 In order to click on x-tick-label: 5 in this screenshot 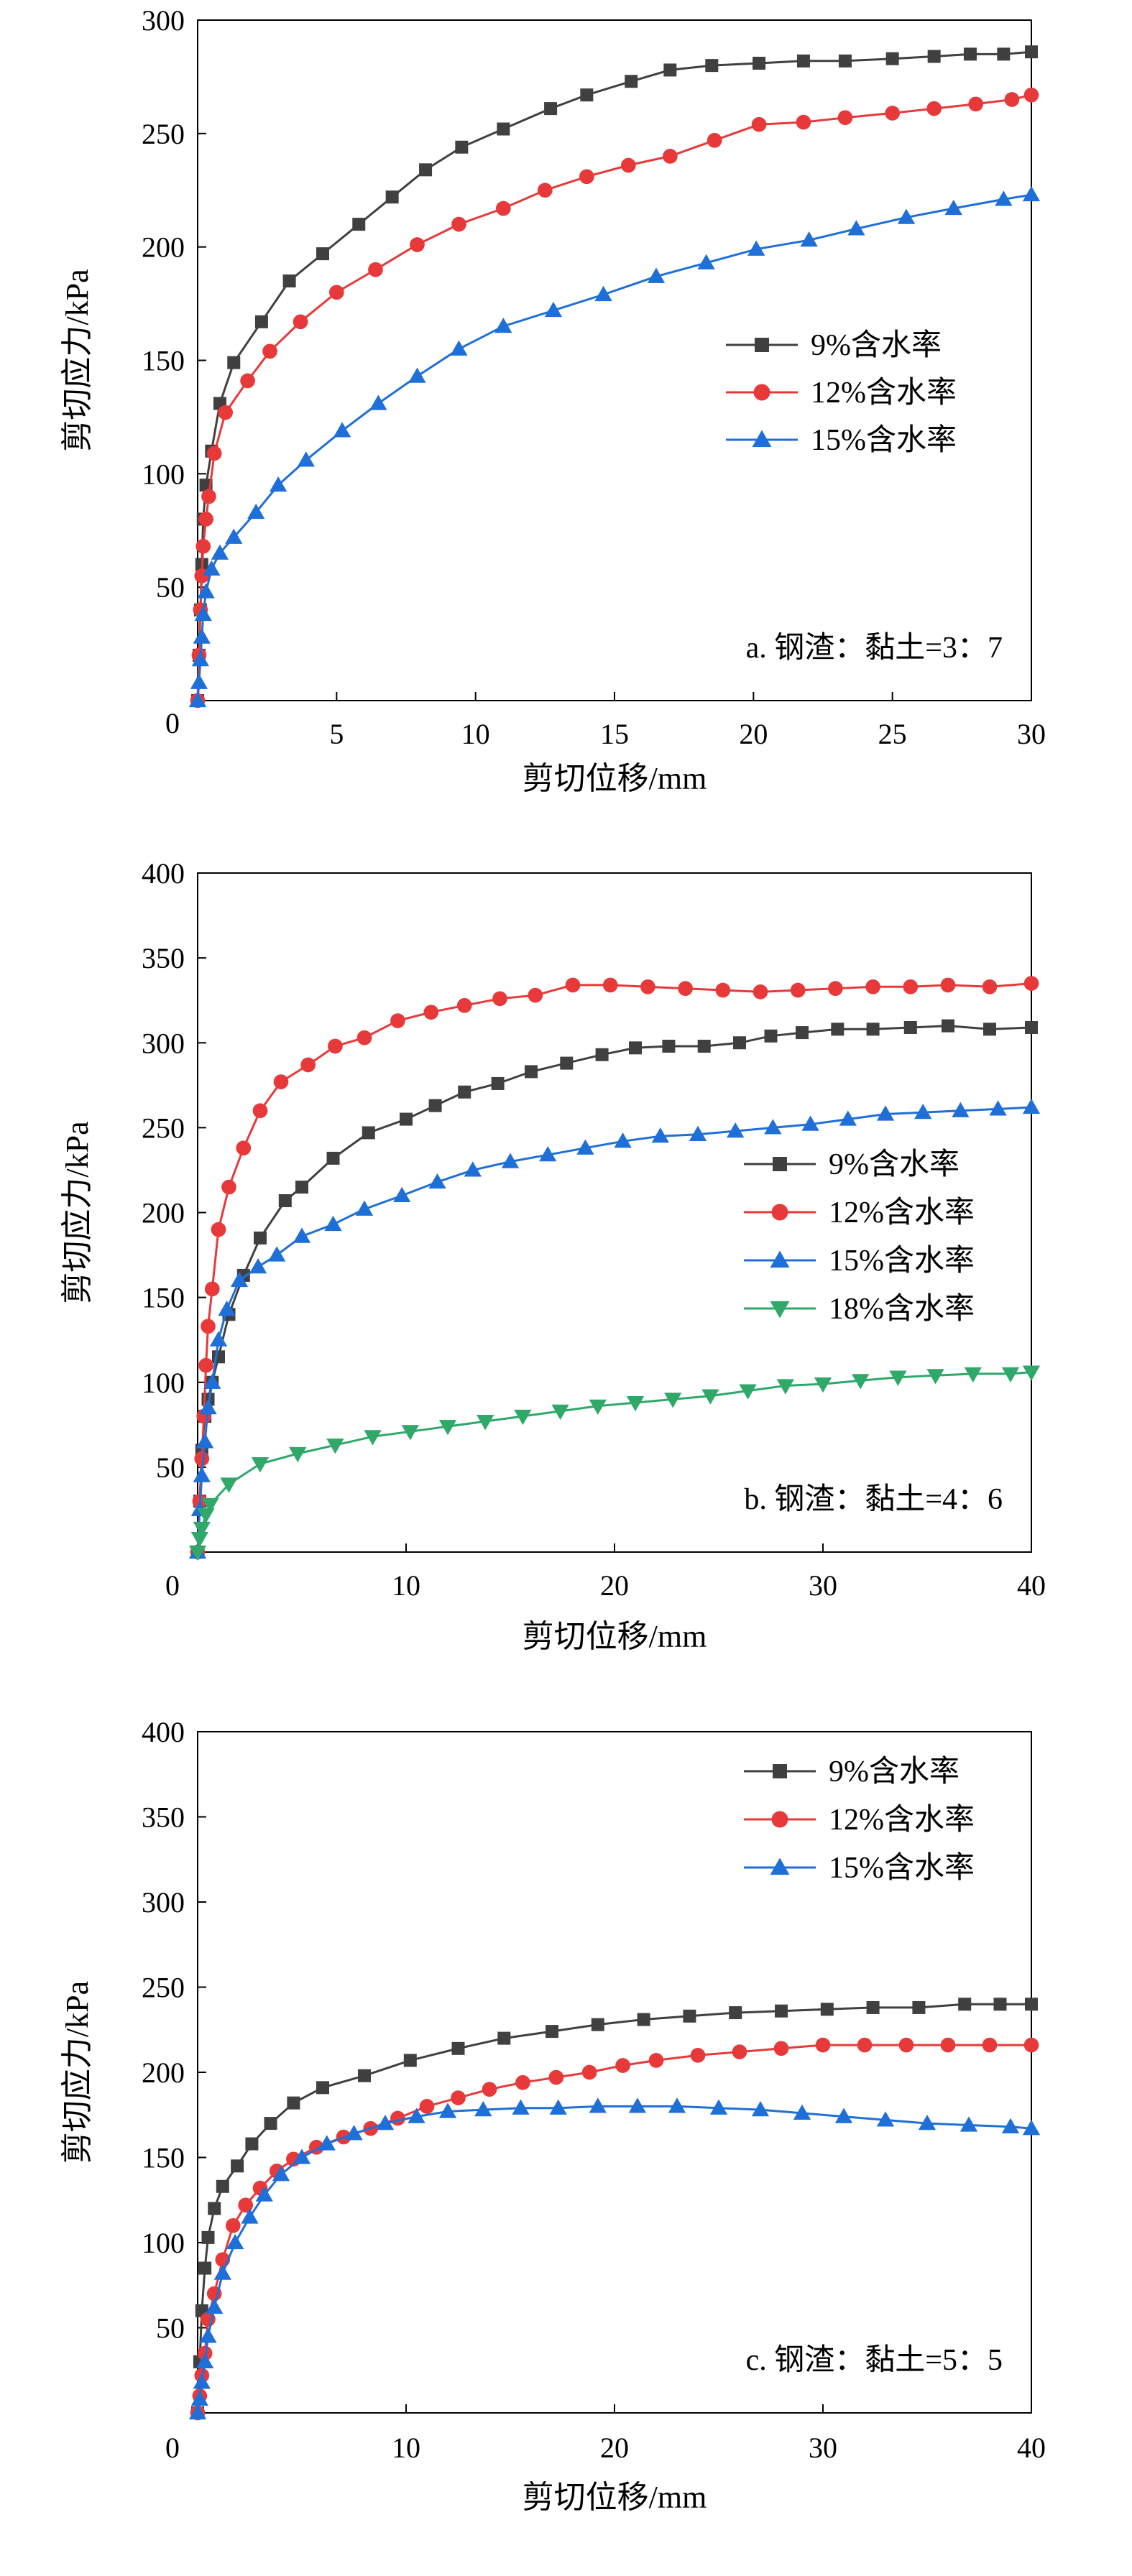, I will do `click(336, 734)`.